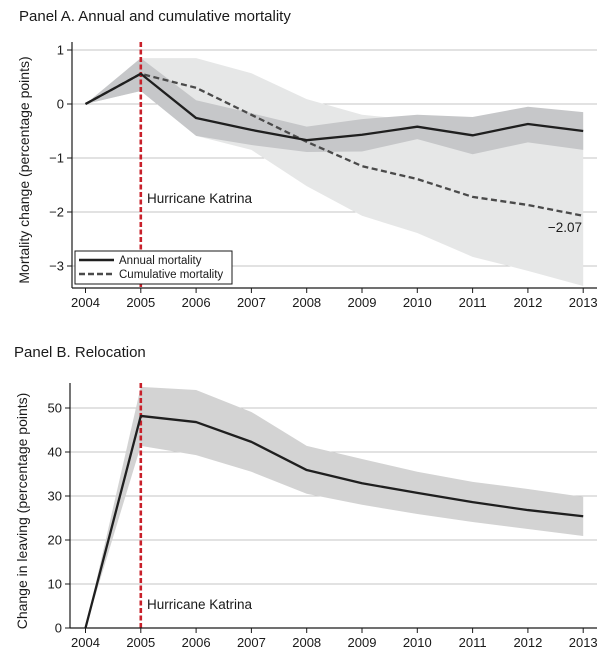  Describe the element at coordinates (306, 642) in the screenshot. I see `panel-b-x-tick-label: 2008` at that location.